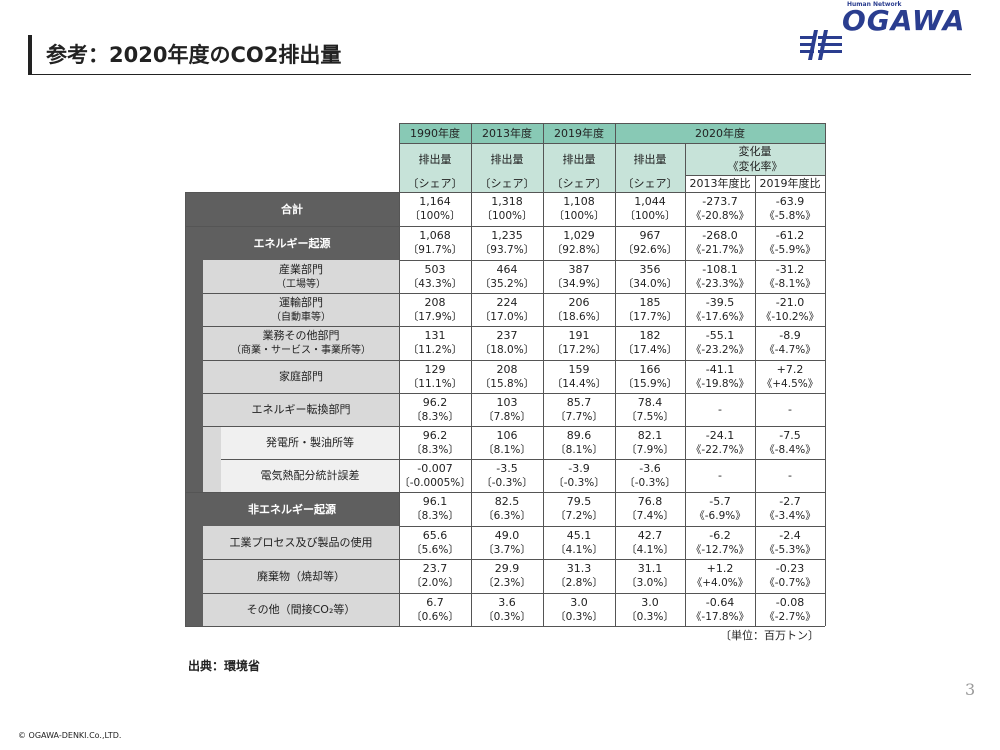 The image size is (1000, 750). I want to click on table-cell: -3.6 〔-0.3%〕, so click(650, 475).